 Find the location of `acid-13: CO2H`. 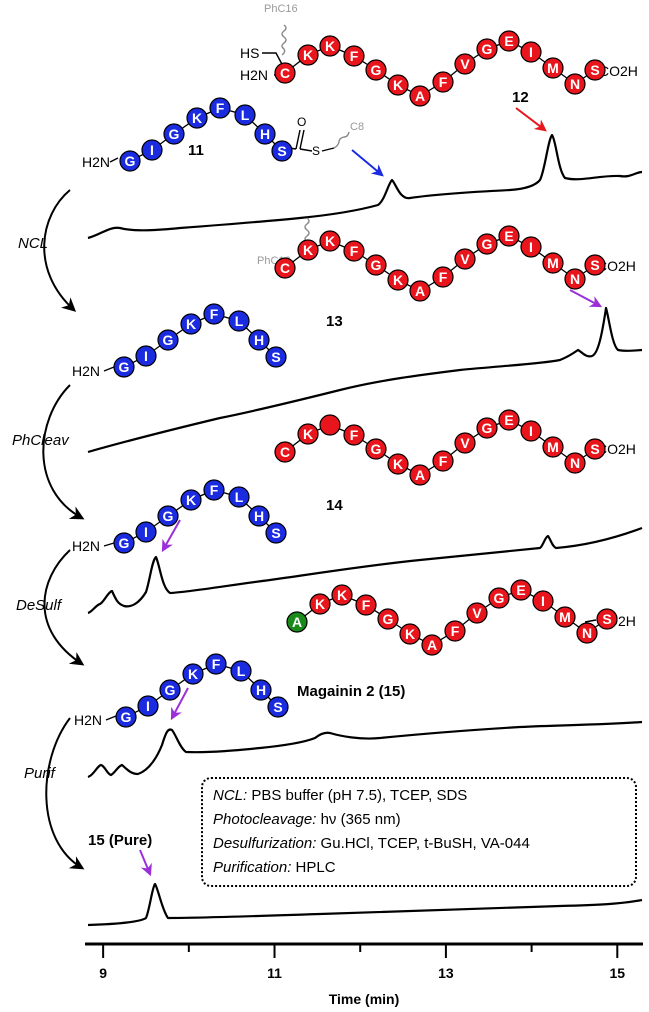

acid-13: CO2H is located at coordinates (616, 266).